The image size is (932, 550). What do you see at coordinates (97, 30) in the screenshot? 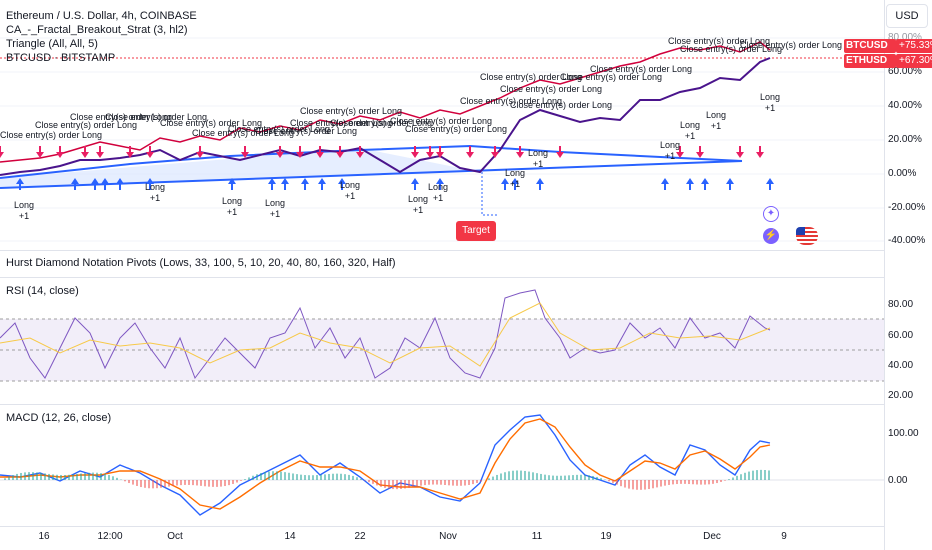
I see `strategy-legend: CA_-_Fractal_Breakout_Strat (3, hl2)` at bounding box center [97, 30].